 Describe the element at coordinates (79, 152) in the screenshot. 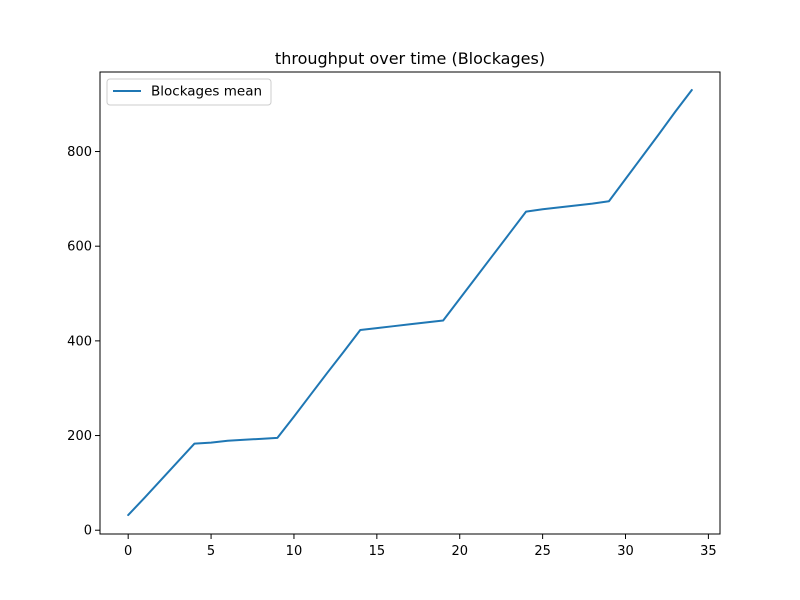

I see `y-tick-label: 800` at that location.